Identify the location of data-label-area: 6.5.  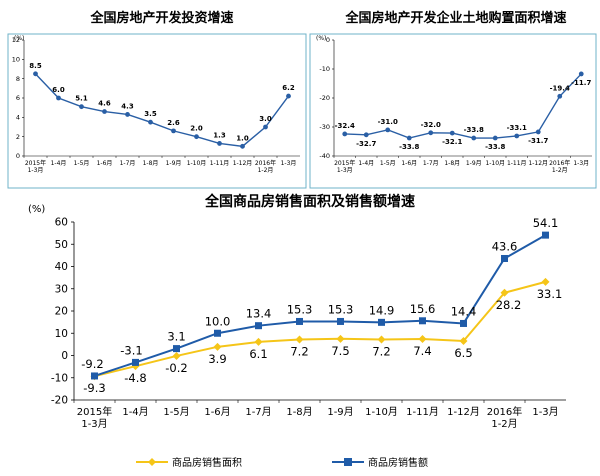
(463, 353).